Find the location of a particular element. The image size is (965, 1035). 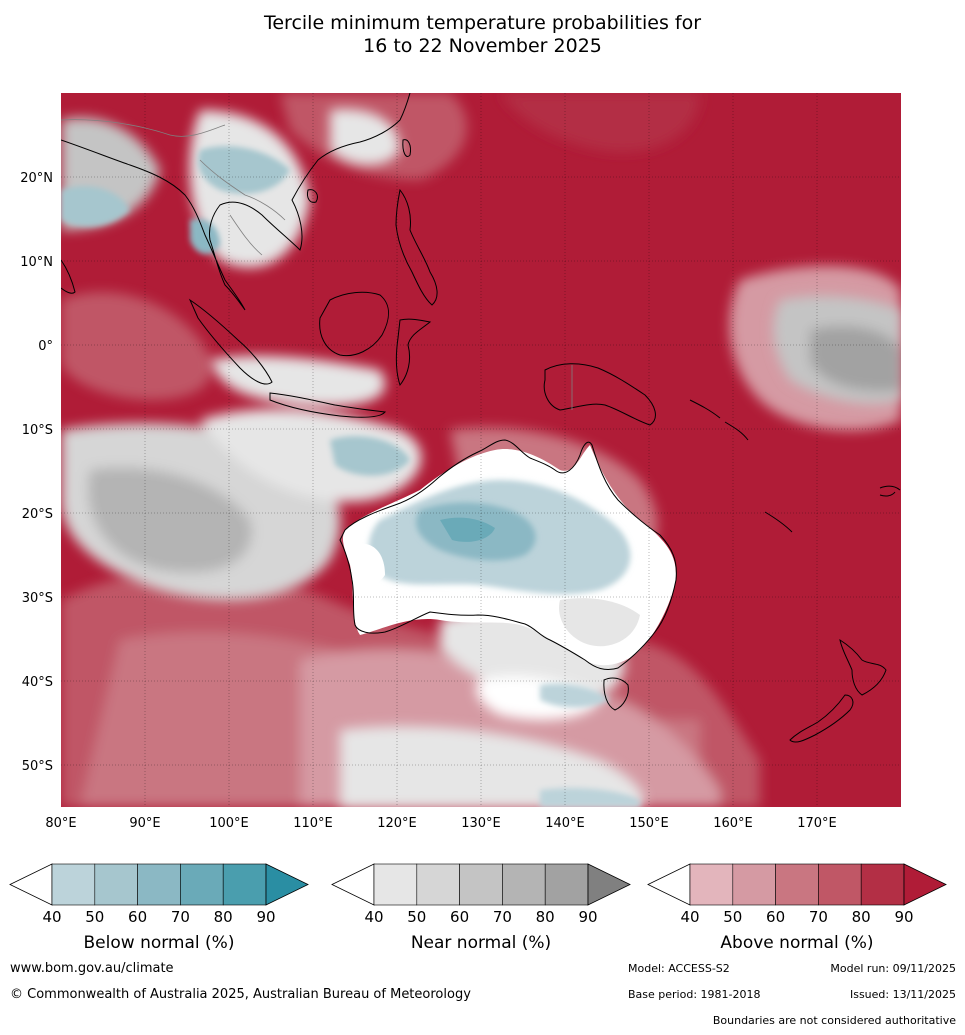

issued-text: Issued: 13/11/2025 is located at coordinates (902, 994).